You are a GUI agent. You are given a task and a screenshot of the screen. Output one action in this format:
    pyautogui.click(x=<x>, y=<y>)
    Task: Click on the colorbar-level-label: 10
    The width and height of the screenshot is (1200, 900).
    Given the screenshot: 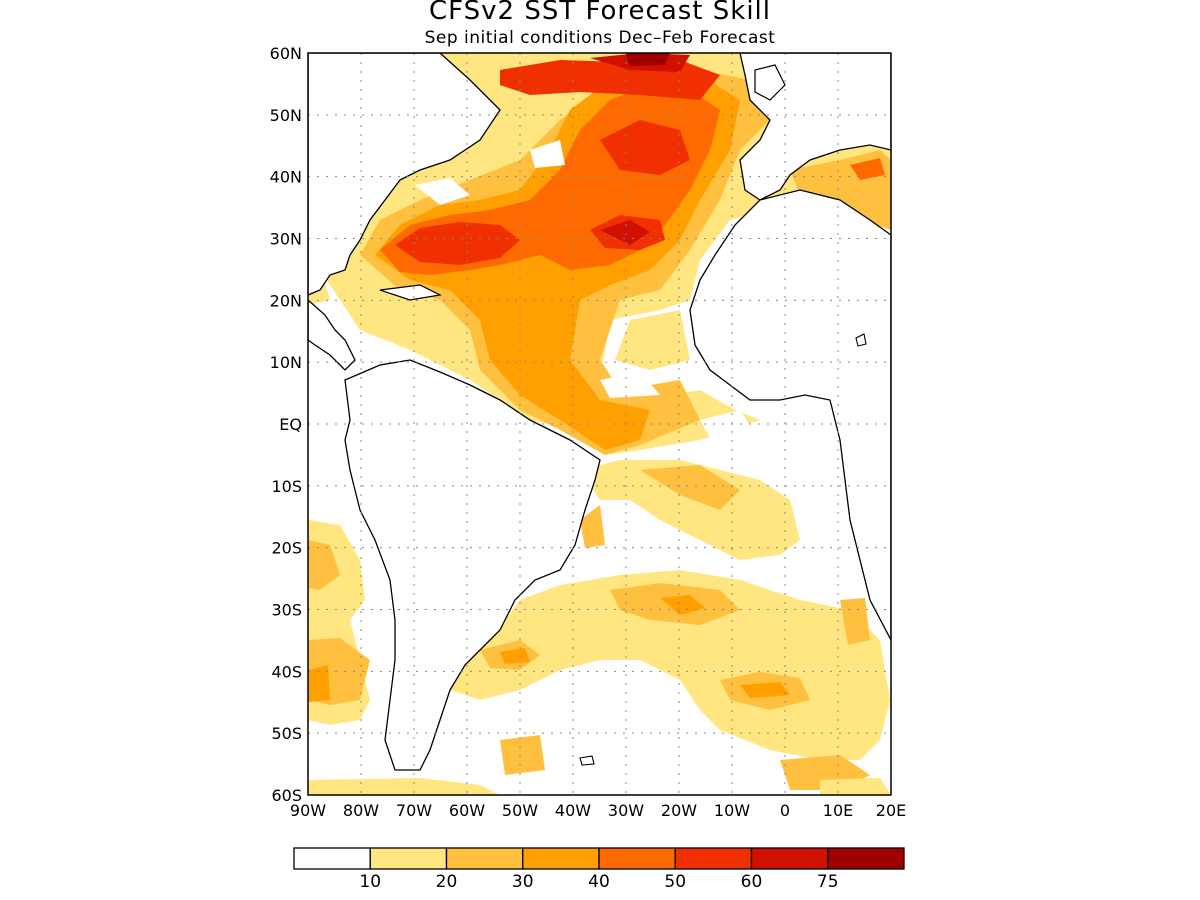 What is the action you would take?
    pyautogui.click(x=370, y=882)
    